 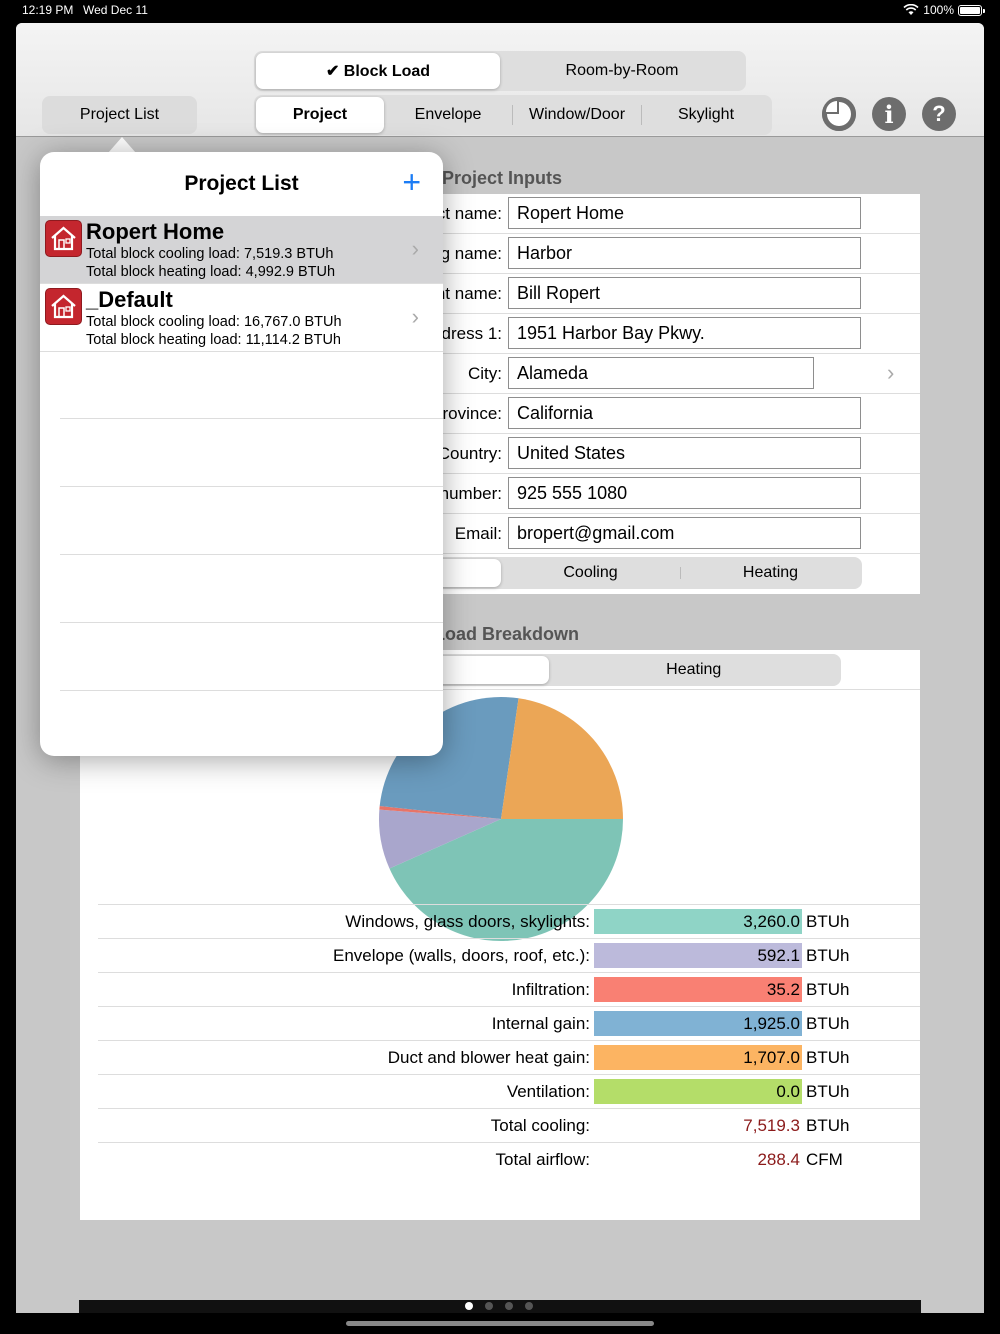 What do you see at coordinates (488, 1057) in the screenshot?
I see `row-label: Duct and blower heat gain:` at bounding box center [488, 1057].